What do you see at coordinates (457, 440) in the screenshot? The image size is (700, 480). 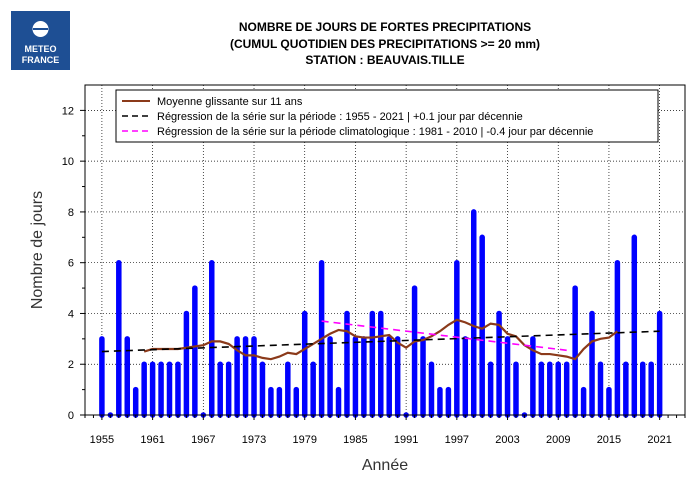 I see `x-tick-label: 1997` at bounding box center [457, 440].